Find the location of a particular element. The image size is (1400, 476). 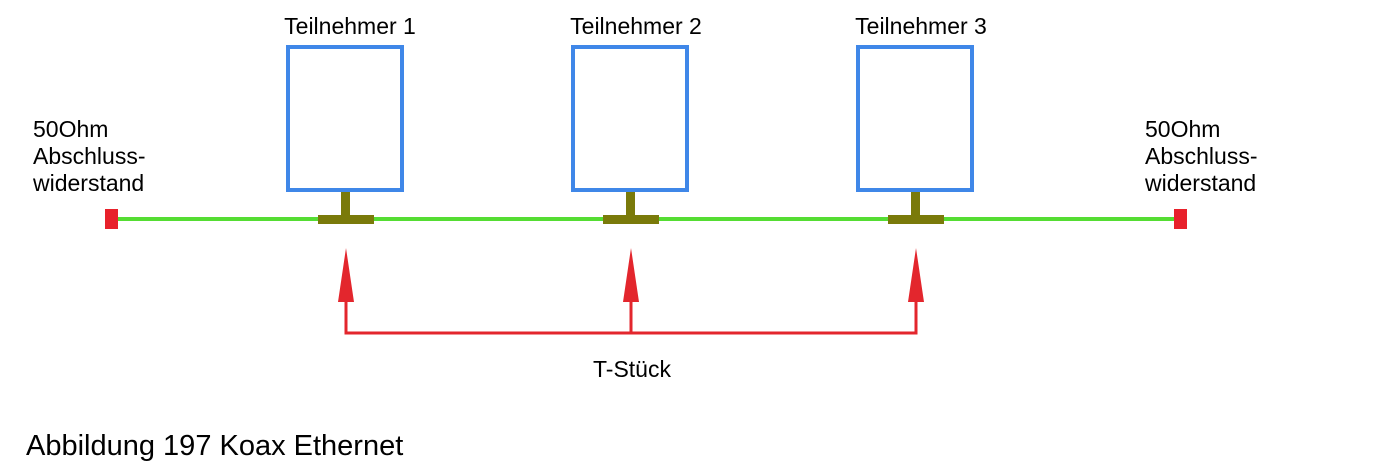

participant-3-box is located at coordinates (915, 118).